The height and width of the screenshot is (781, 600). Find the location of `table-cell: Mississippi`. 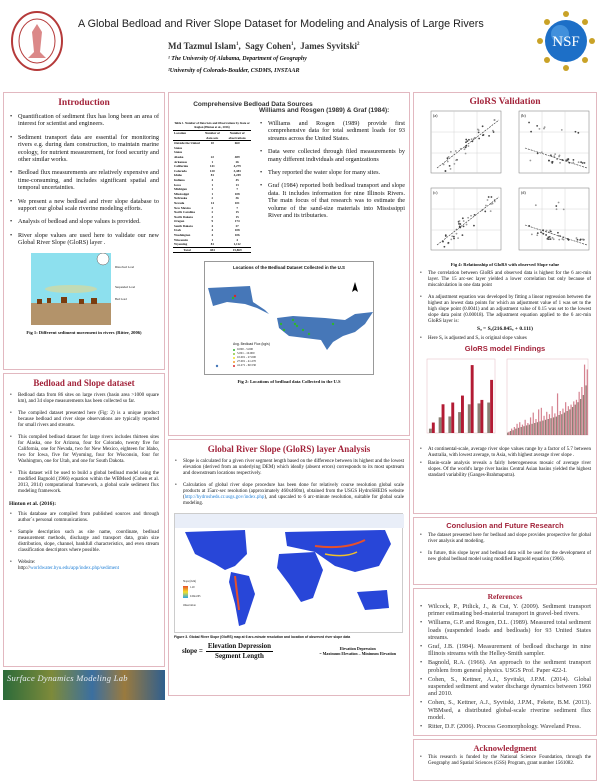

table-cell: Mississippi is located at coordinates (182, 193).